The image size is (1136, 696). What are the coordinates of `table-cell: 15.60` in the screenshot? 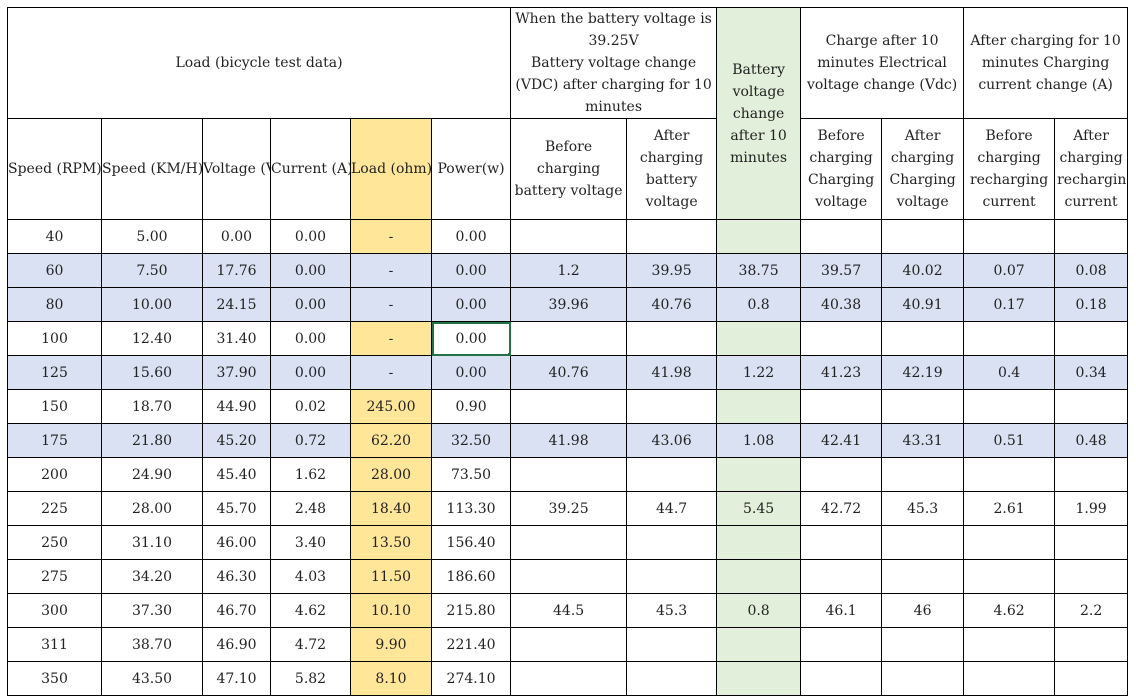 It's located at (152, 372).